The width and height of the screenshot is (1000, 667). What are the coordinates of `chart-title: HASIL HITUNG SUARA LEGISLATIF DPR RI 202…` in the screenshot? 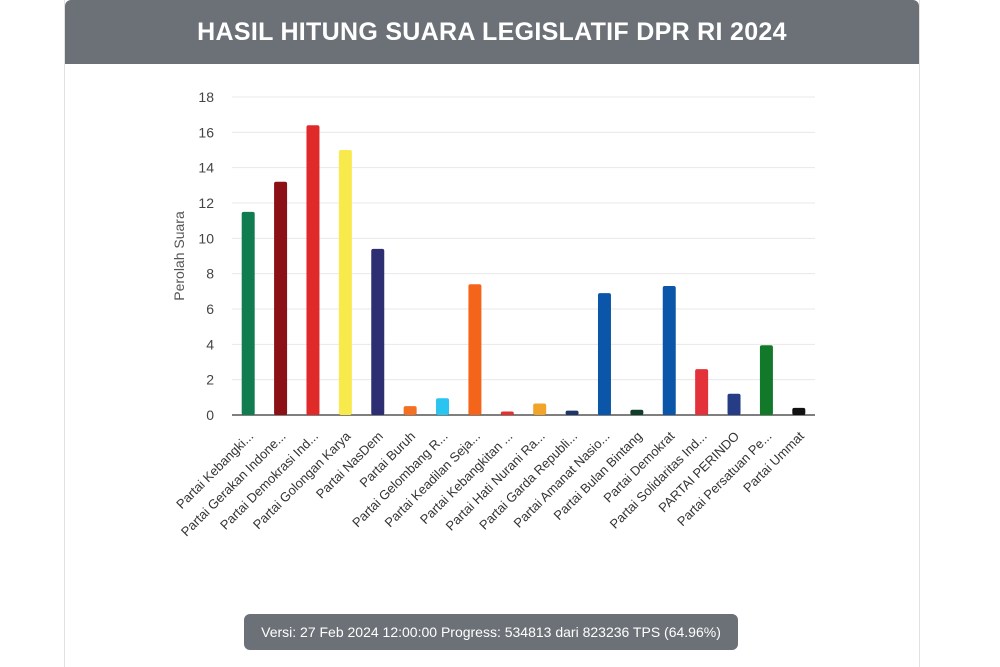 It's located at (492, 31).